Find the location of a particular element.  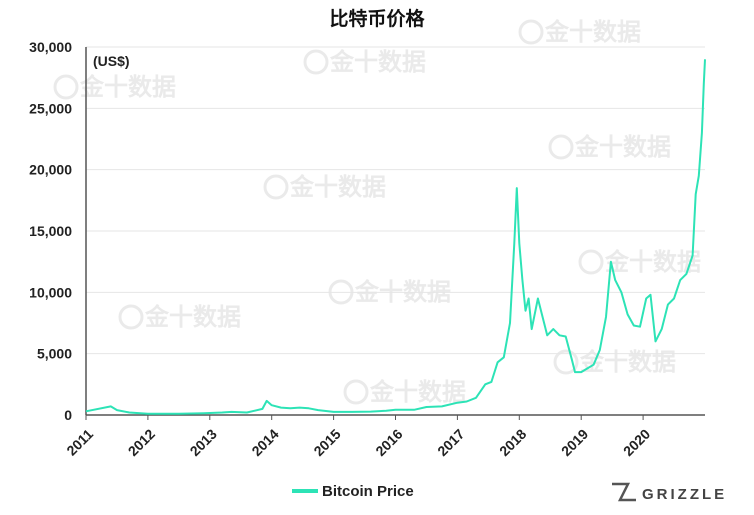

y-unit-label: (US$) is located at coordinates (111, 61).